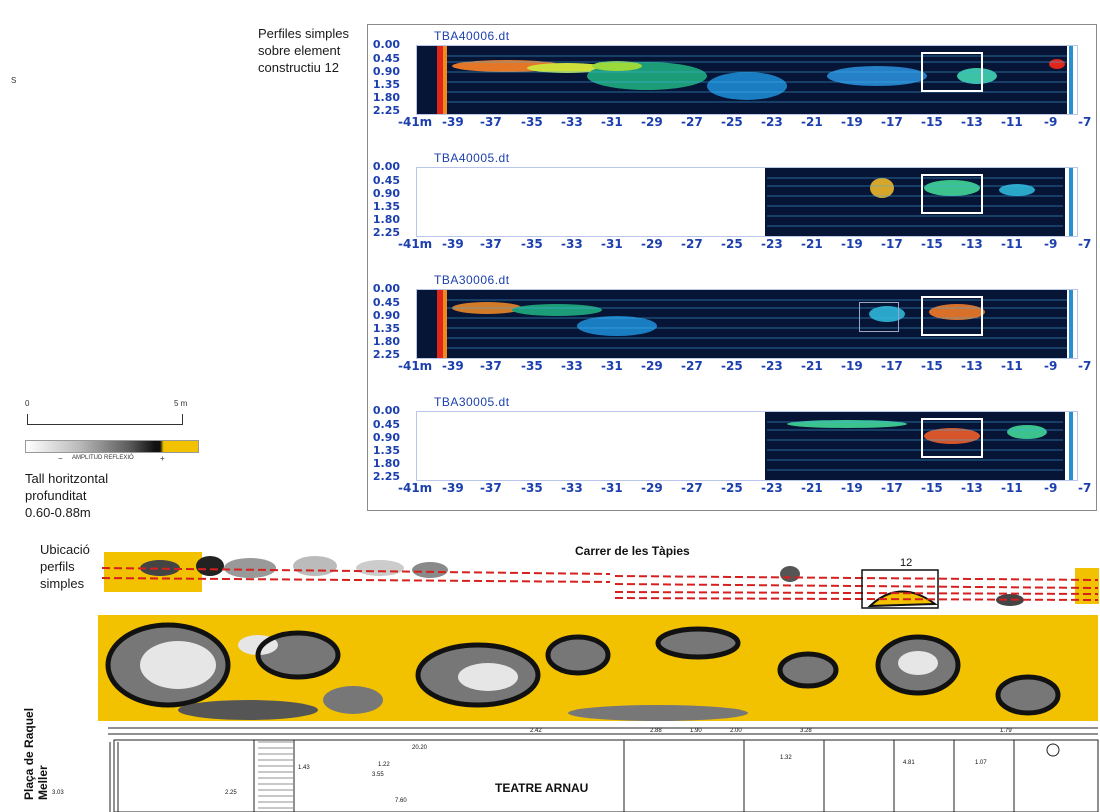  Describe the element at coordinates (491, 488) in the screenshot. I see `x-tick: -37` at that location.